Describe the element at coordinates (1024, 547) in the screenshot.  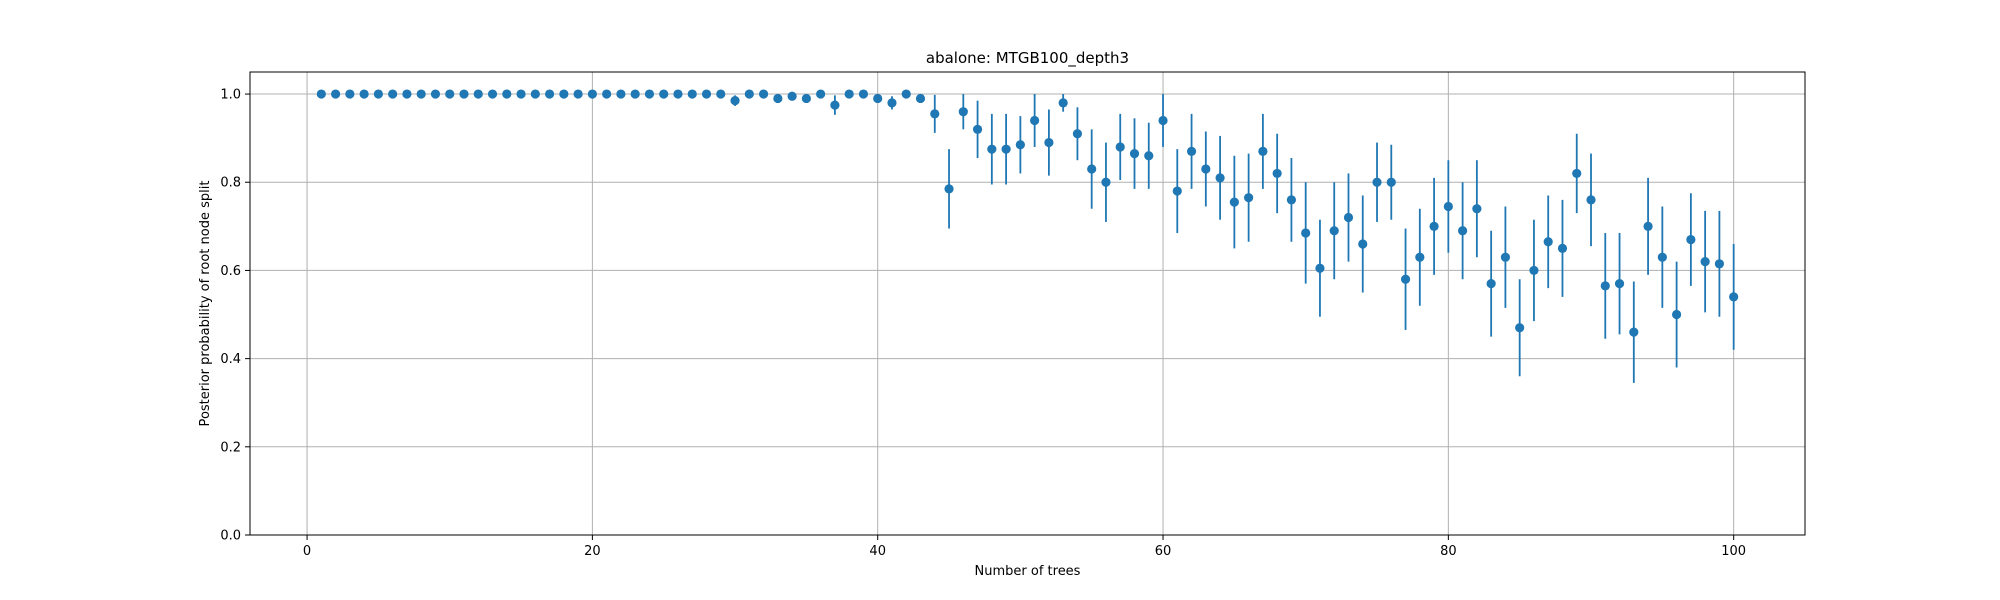
I see `x-axis-ticks: 0 20 40 60 80 100` at that location.